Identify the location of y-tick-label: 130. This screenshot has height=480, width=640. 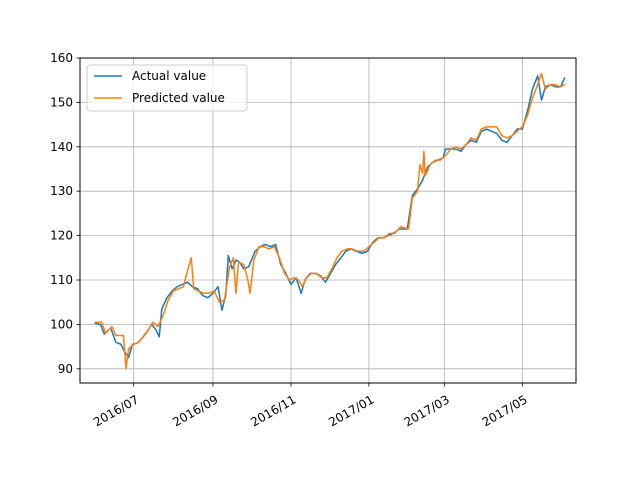
(61, 191).